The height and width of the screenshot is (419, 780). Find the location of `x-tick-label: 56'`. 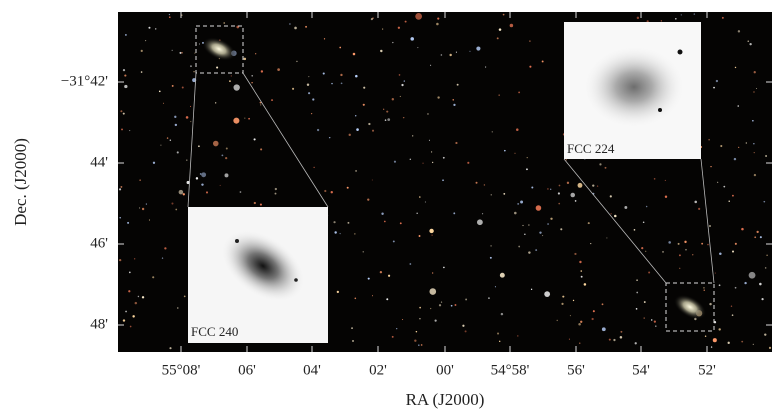

x-tick-label: 56' is located at coordinates (576, 370).